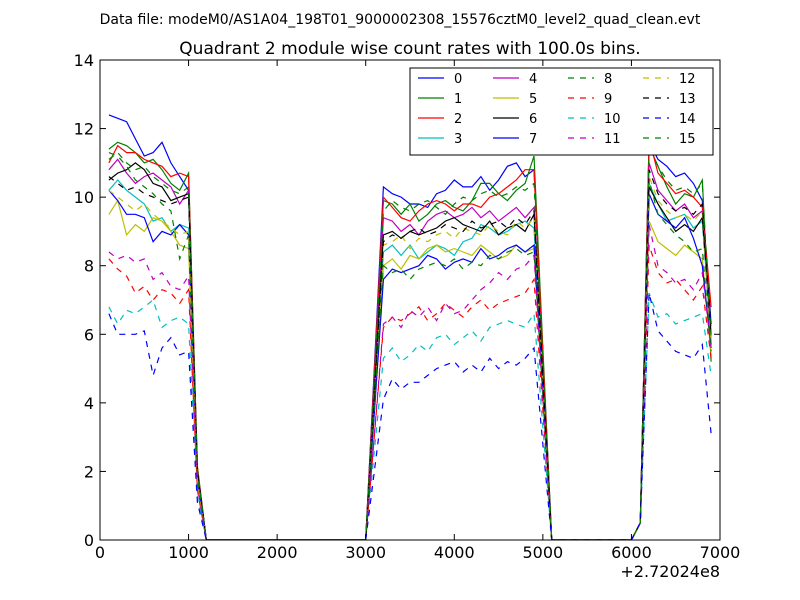  I want to click on legend-label-0: 0, so click(458, 79).